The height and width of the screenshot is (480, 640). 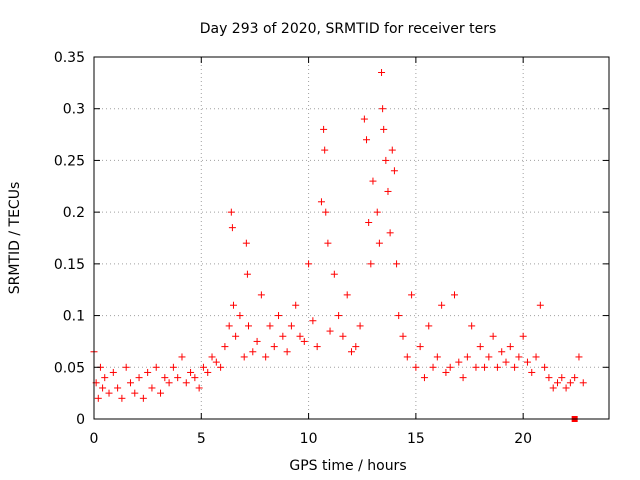 I want to click on x-tick-label: 5, so click(x=201, y=439).